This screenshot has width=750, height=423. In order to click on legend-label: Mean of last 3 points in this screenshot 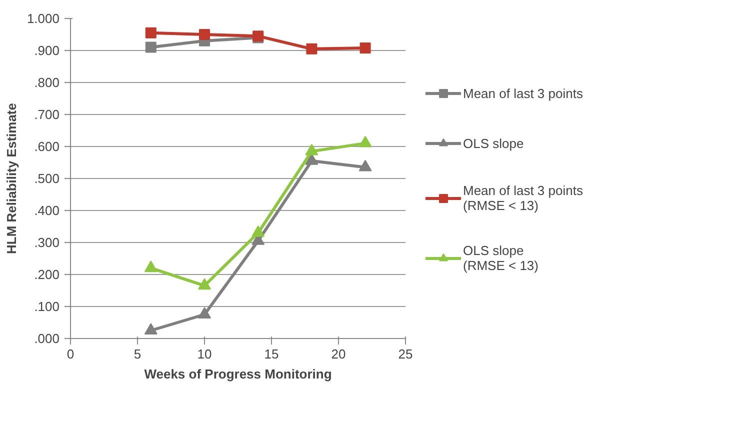, I will do `click(523, 93)`.